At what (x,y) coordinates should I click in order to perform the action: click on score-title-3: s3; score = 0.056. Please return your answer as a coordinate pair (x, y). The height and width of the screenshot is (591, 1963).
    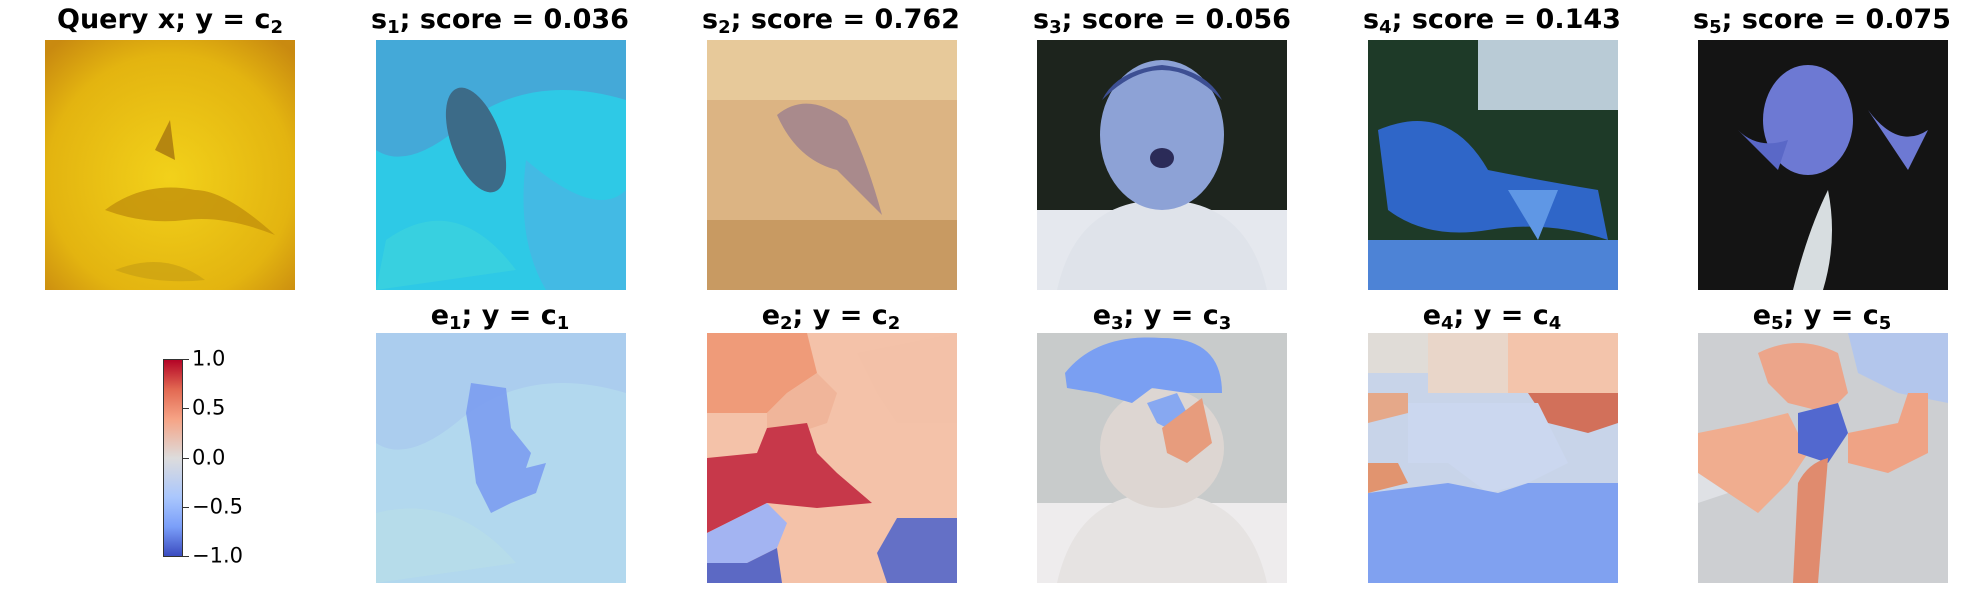
    Looking at the image, I should click on (1162, 21).